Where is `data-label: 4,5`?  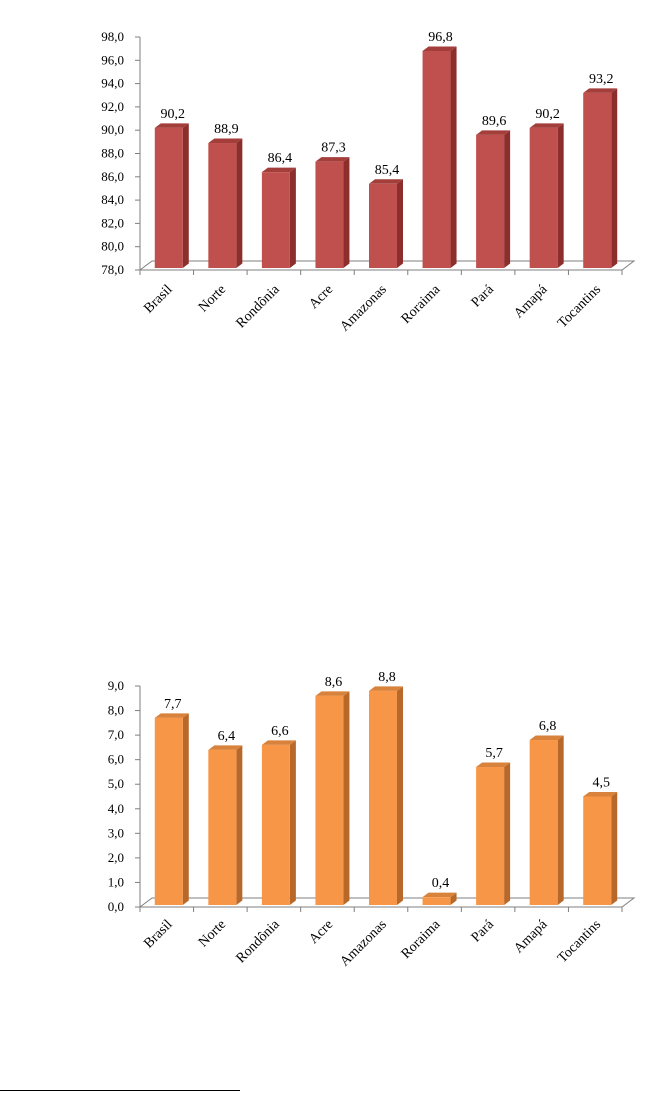 data-label: 4,5 is located at coordinates (601, 783).